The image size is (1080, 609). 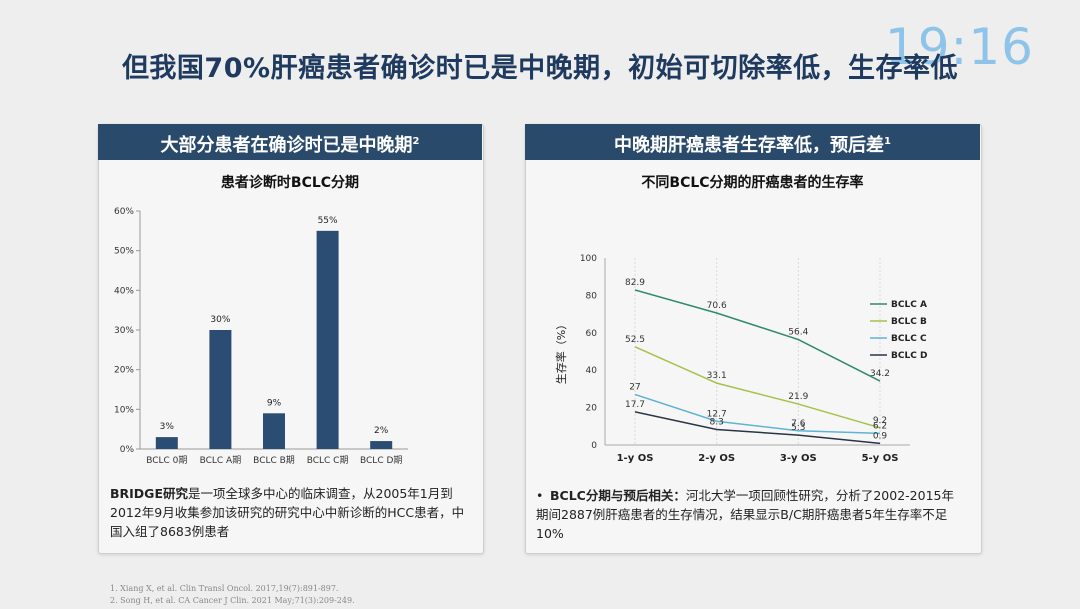 I want to click on line-chart-title: 不同BCLC分期的肝癌患者的生存率, so click(x=752, y=183).